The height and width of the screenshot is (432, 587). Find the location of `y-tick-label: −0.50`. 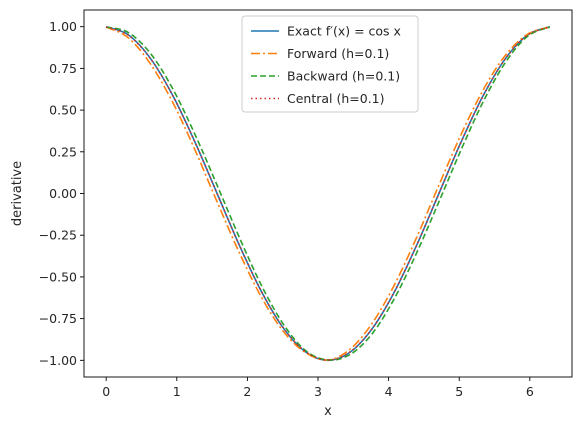

y-tick-label: −0.50 is located at coordinates (58, 276).